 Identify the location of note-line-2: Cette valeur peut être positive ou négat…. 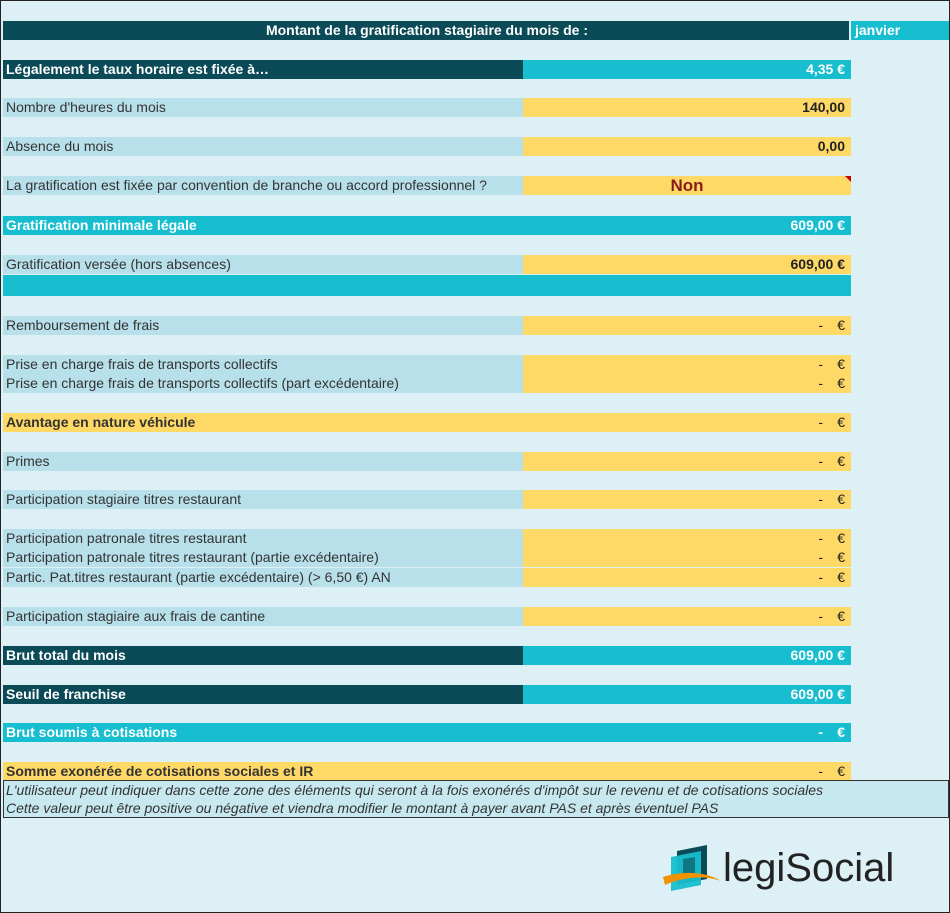
(362, 808).